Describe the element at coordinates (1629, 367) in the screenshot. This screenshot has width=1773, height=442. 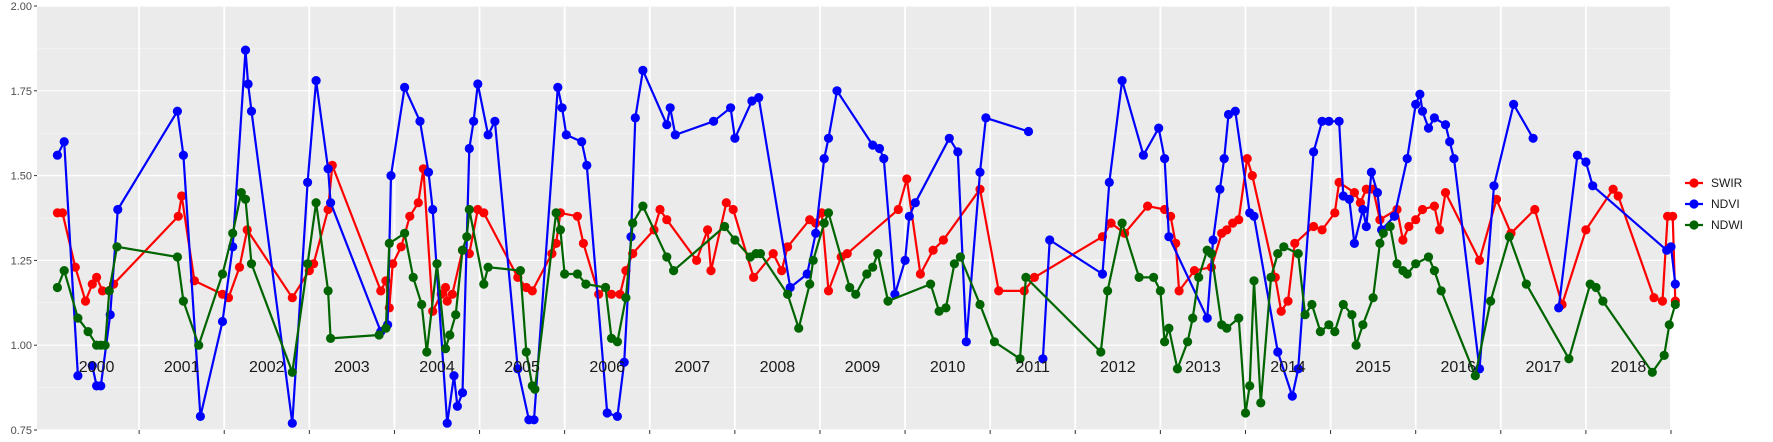
I see `year-label: 2018` at that location.